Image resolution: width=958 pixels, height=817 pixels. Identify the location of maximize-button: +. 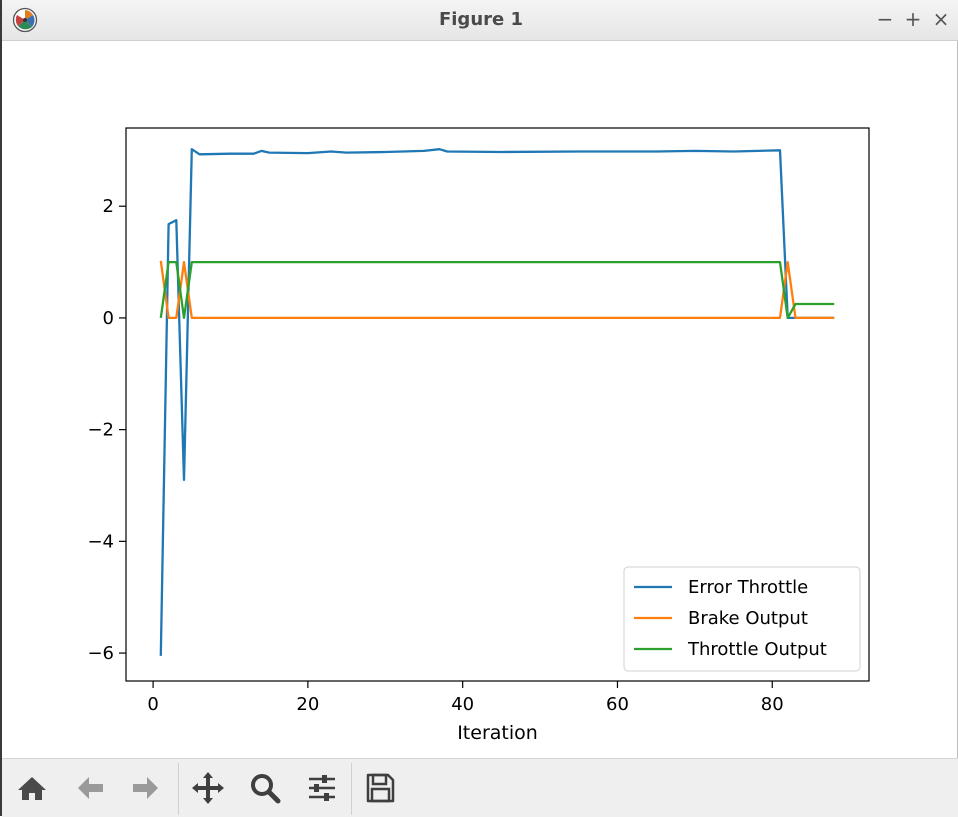
(913, 19).